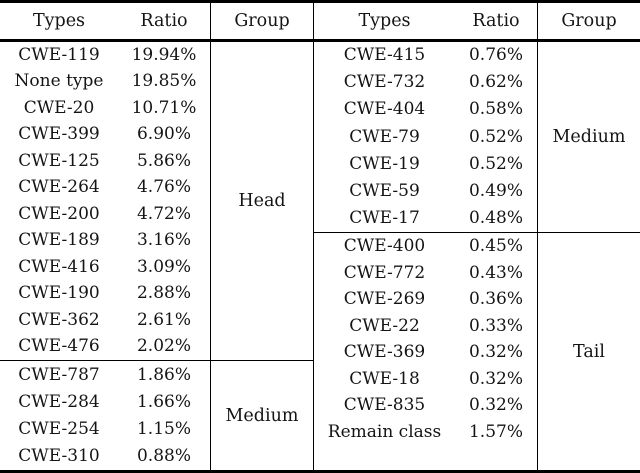 The image size is (640, 473). What do you see at coordinates (163, 293) in the screenshot?
I see `cwe-ratio-cell: 2.88%` at bounding box center [163, 293].